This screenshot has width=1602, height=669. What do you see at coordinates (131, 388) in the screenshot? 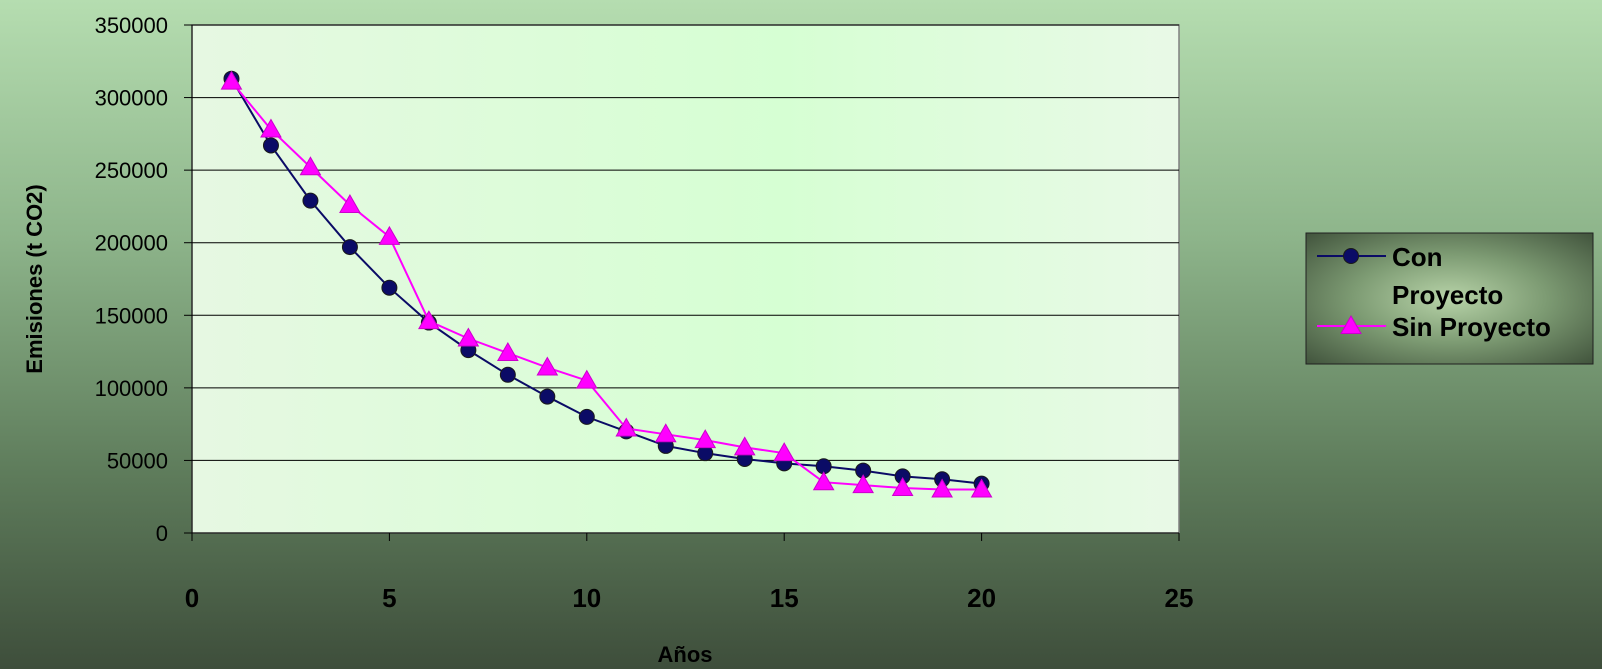
I see `y-tick-label: 100000` at bounding box center [131, 388].